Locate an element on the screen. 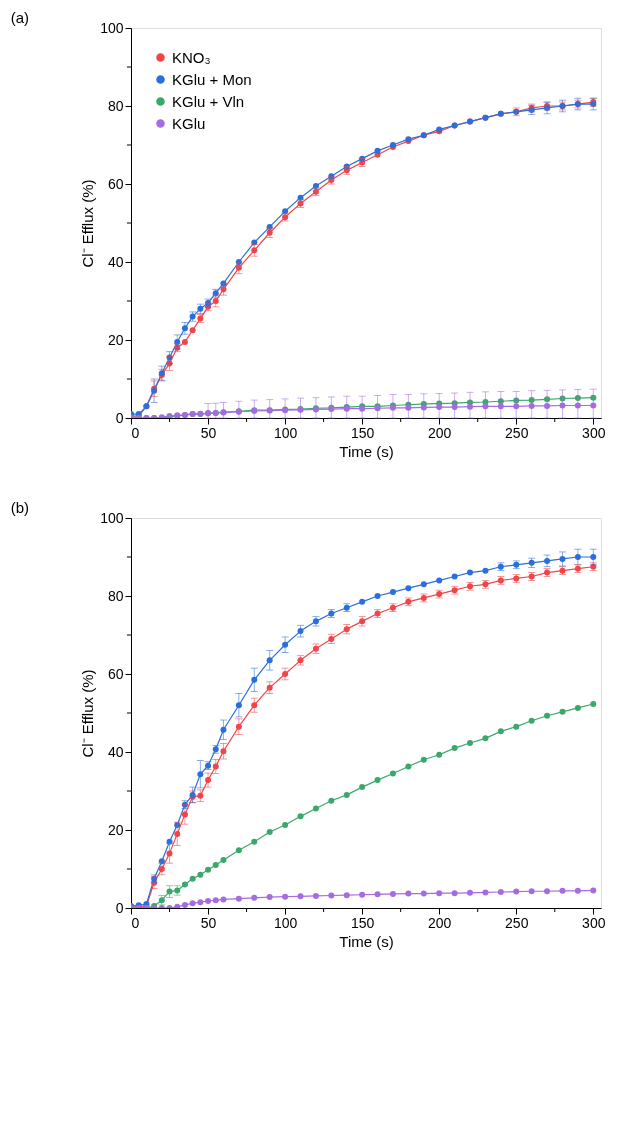  legend-label: KGlu is located at coordinates (189, 123).